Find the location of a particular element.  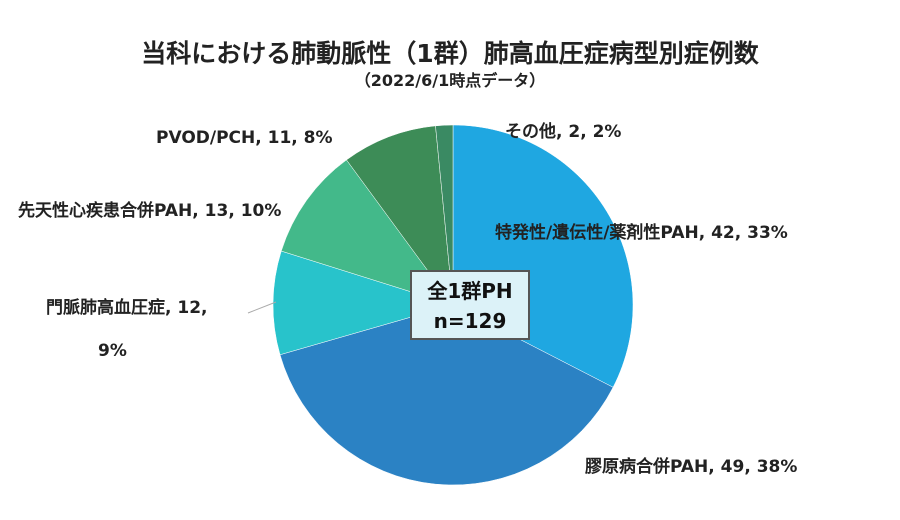

slice-label-portal-line2: 9% is located at coordinates (112, 351).